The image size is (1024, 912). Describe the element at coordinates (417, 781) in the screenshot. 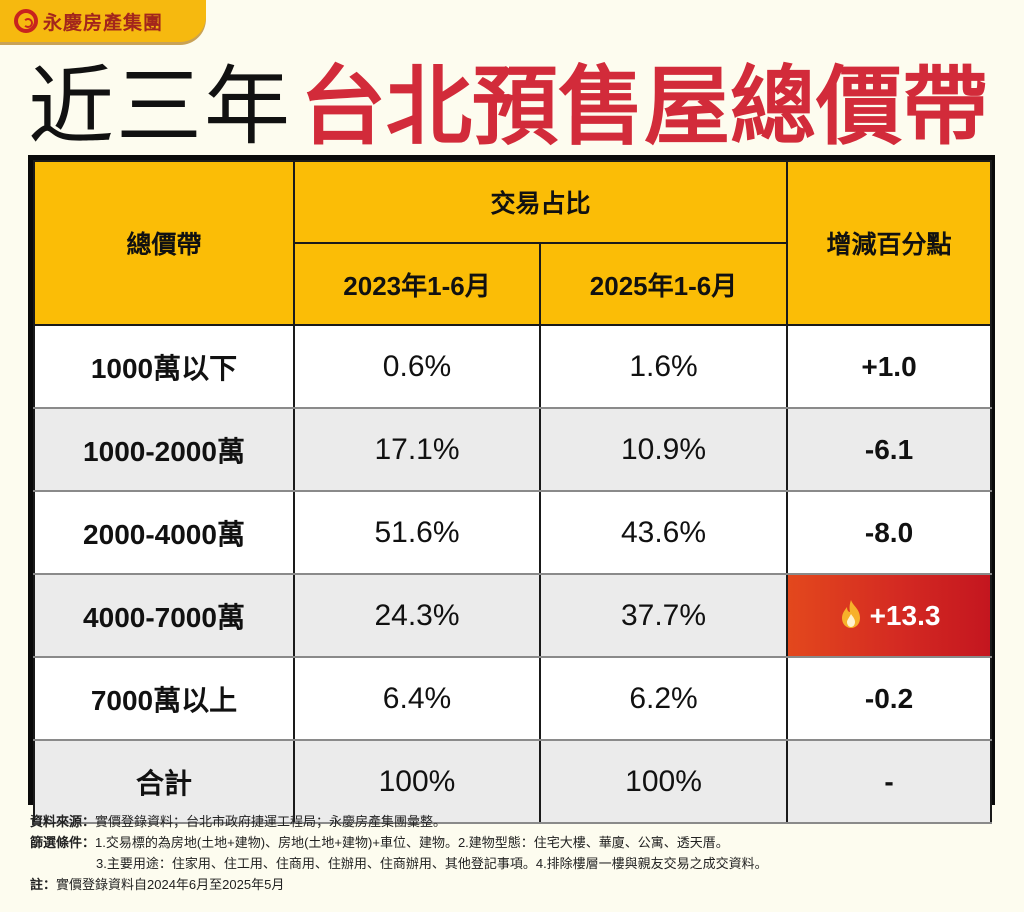

I see `share-2023: 100%` at that location.